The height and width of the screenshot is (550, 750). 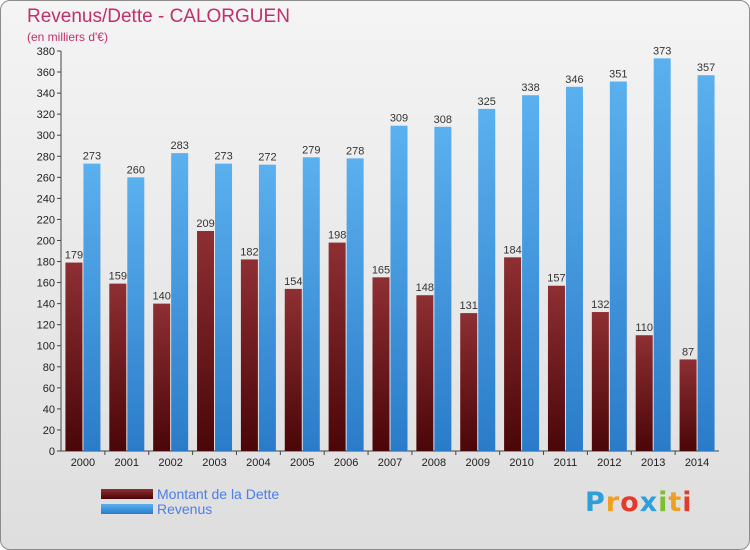 I want to click on data-label: 87, so click(x=688, y=352).